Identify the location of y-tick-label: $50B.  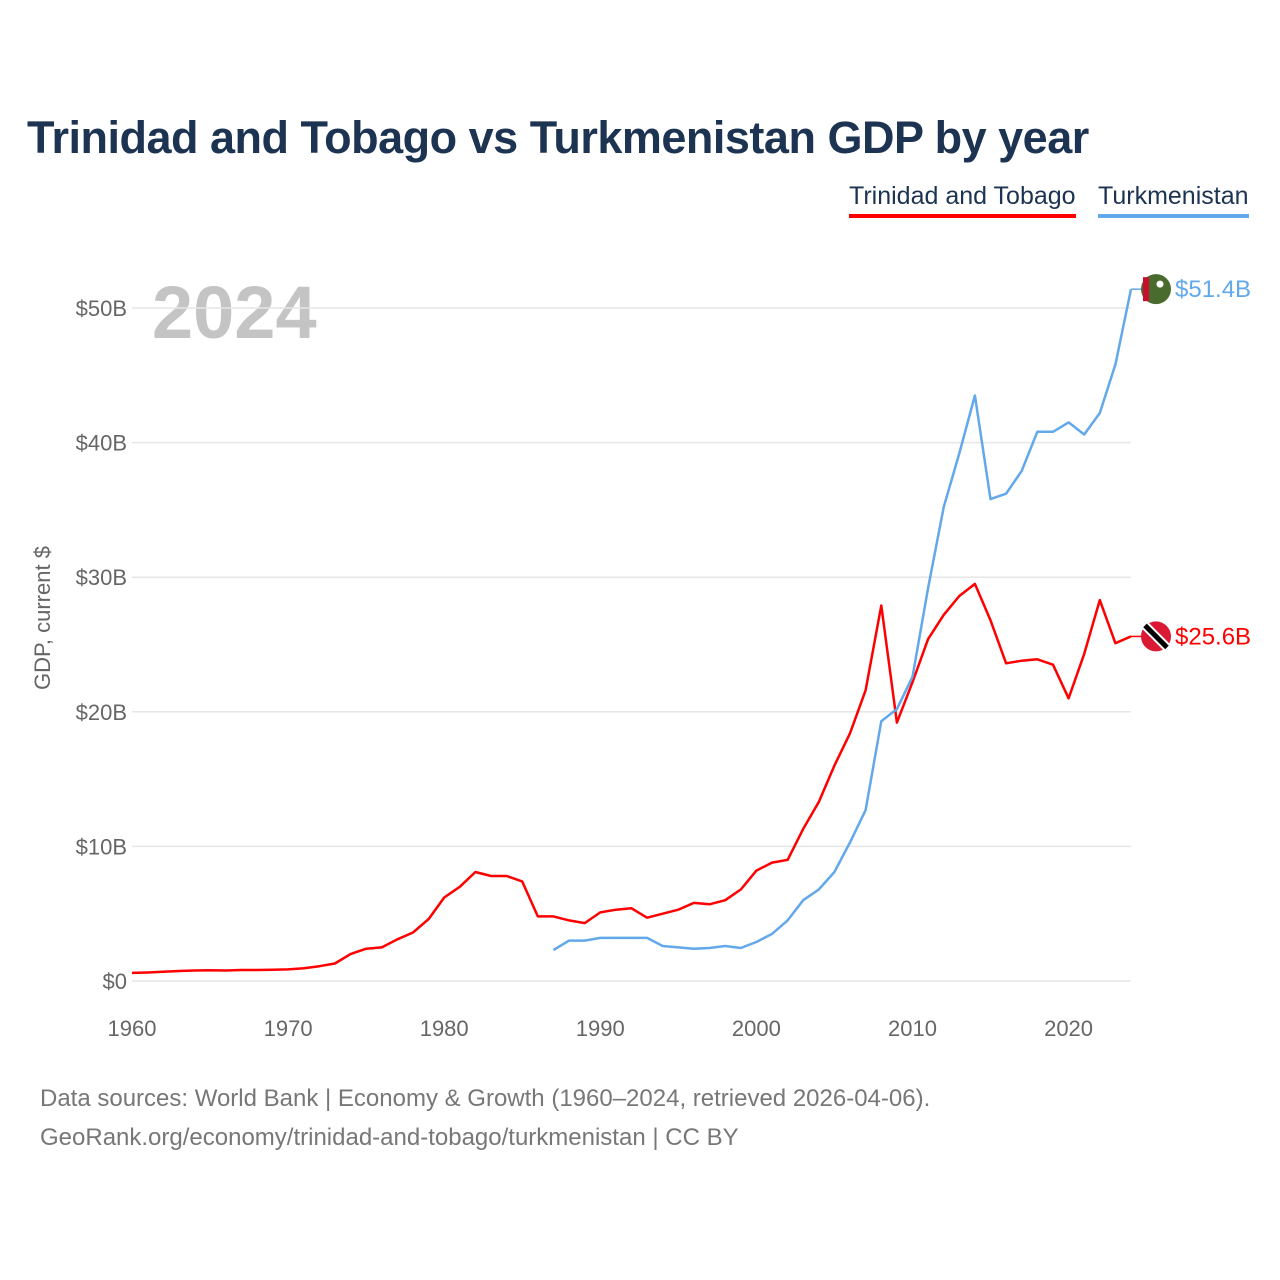
(101, 308).